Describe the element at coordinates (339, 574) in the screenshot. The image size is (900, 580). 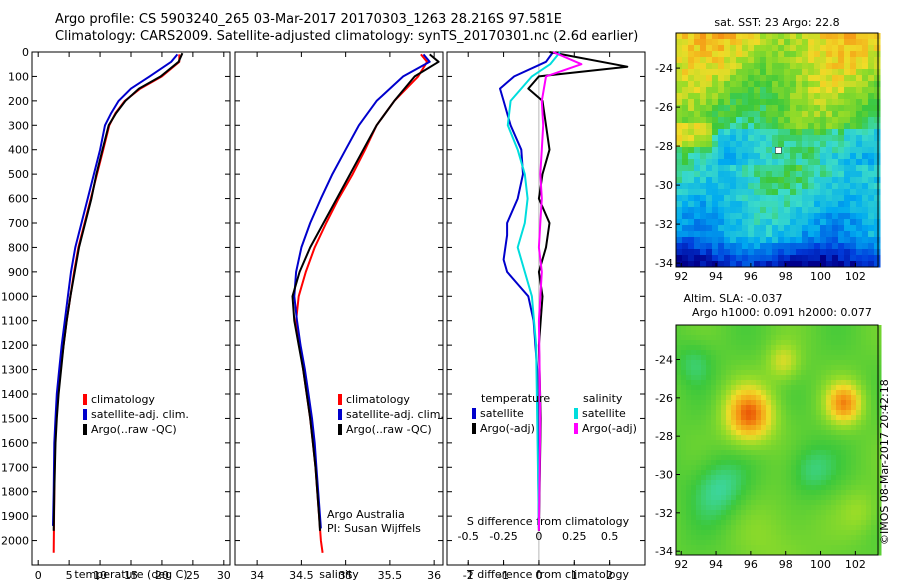
I see `x-axis-label: salinity` at that location.